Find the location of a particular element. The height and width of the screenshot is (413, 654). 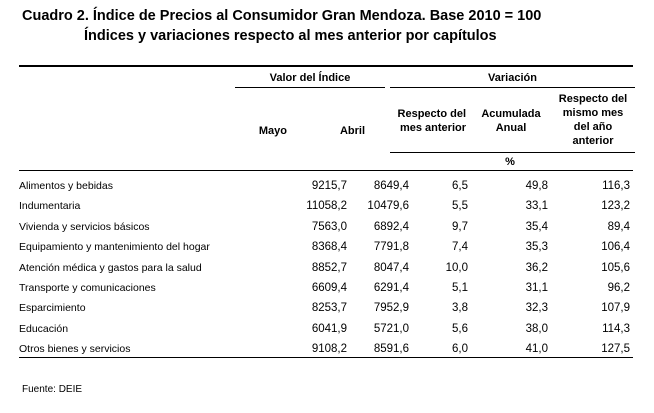

table-row: Indumentaria 11058,2 10479,6 5,5 33,1 123,2 is located at coordinates (326, 206).